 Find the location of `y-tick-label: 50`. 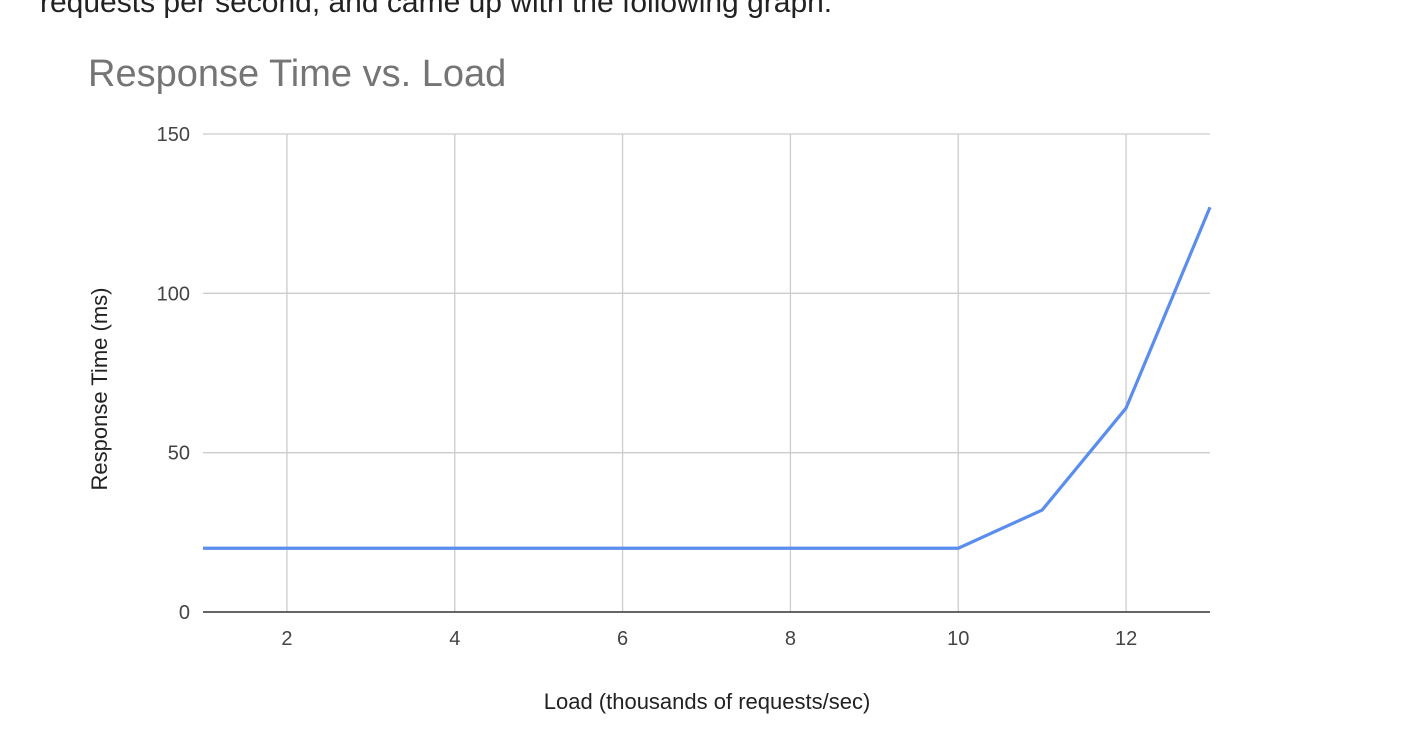

y-tick-label: 50 is located at coordinates (179, 454).